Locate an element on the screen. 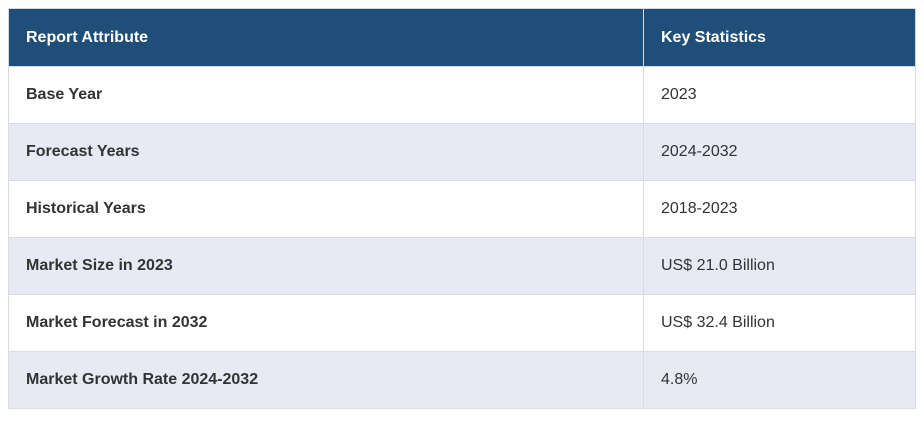 This screenshot has width=924, height=424. table-row: Forecast Years 2024-2032 is located at coordinates (462, 152).